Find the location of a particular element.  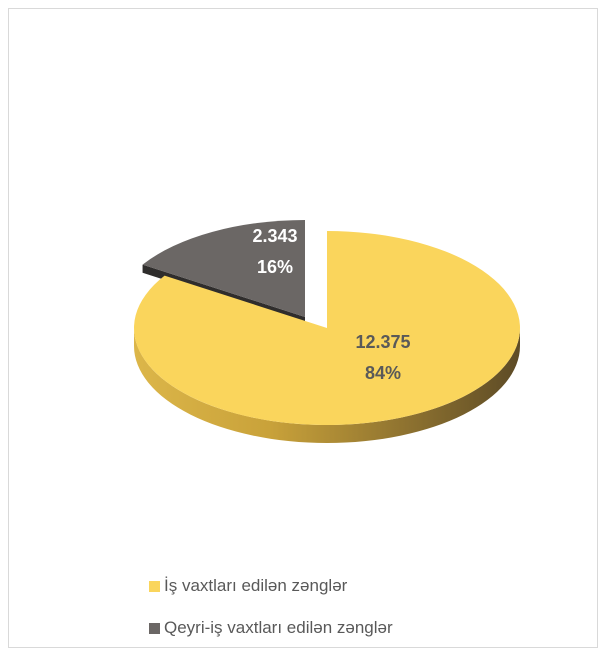

legend-item-non-work-hours: Qeyri-iş vaxtları edilən zənglər is located at coordinates (271, 628).